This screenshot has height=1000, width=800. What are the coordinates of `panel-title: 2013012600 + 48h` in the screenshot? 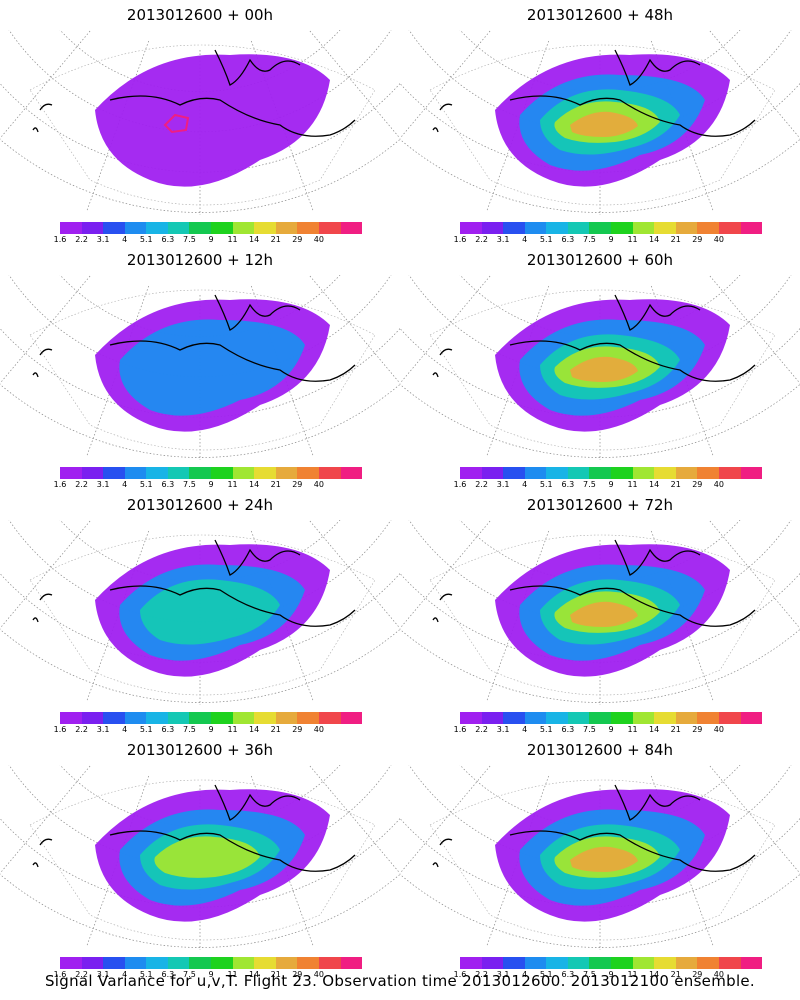 It's located at (600, 15).